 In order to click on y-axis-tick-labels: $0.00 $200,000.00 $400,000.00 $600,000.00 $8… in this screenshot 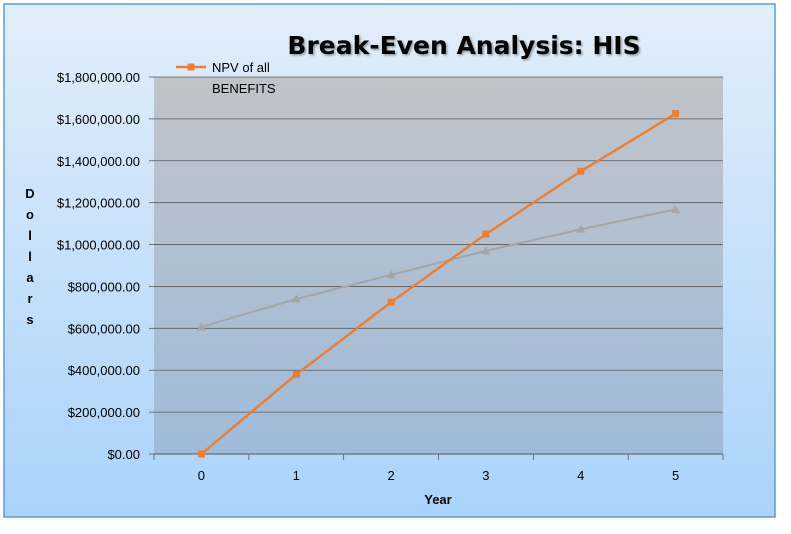, I will do `click(98, 266)`.